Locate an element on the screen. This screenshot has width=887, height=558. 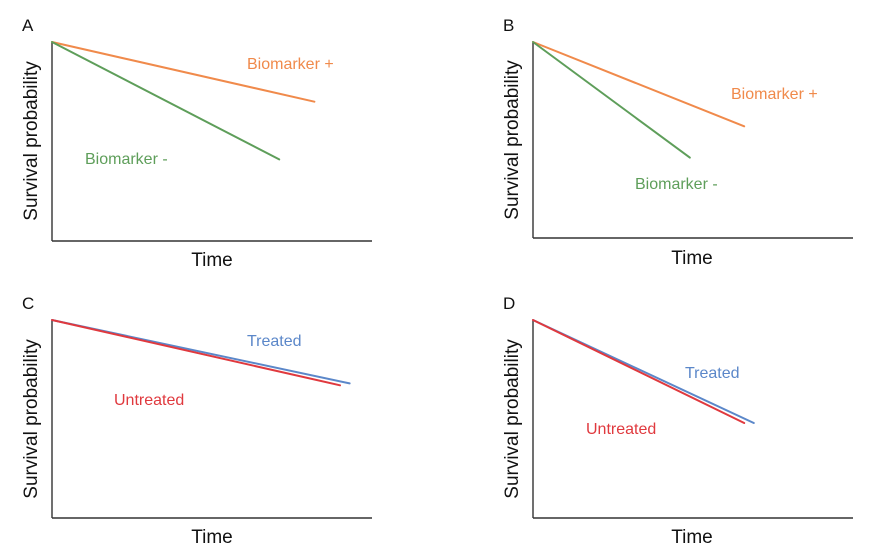
panel-label: B is located at coordinates (508, 25).